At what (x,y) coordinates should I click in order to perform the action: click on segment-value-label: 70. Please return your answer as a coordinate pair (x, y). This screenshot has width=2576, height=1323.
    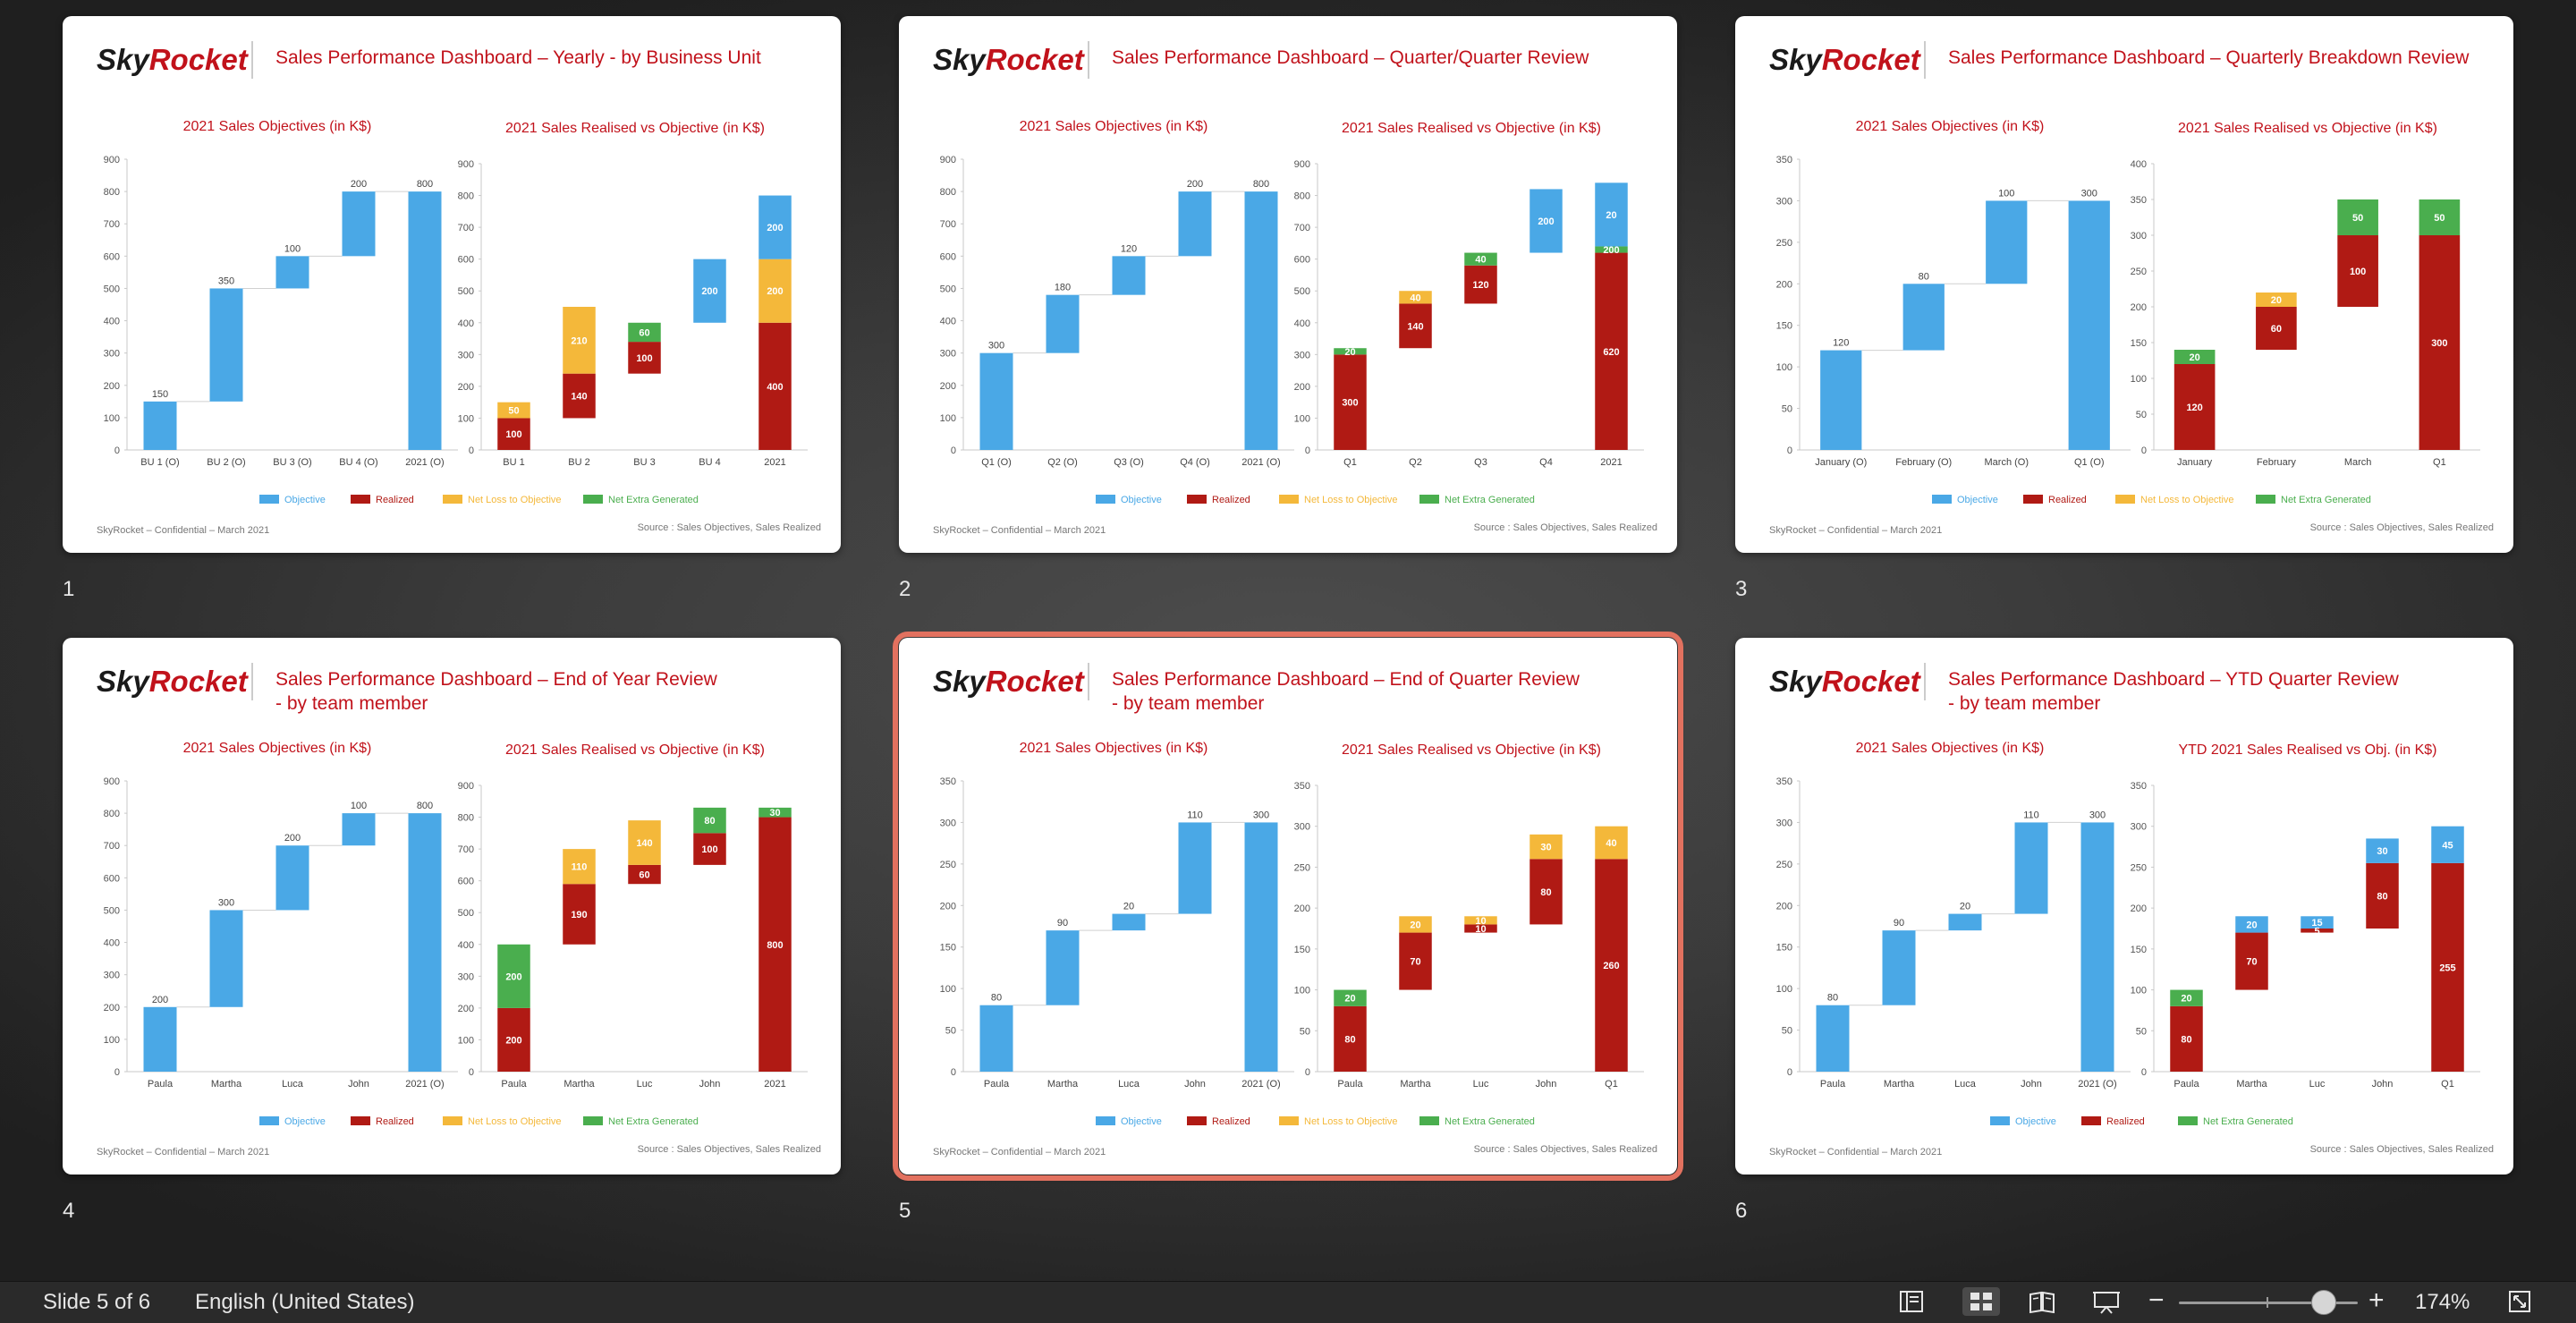
    Looking at the image, I should click on (2251, 962).